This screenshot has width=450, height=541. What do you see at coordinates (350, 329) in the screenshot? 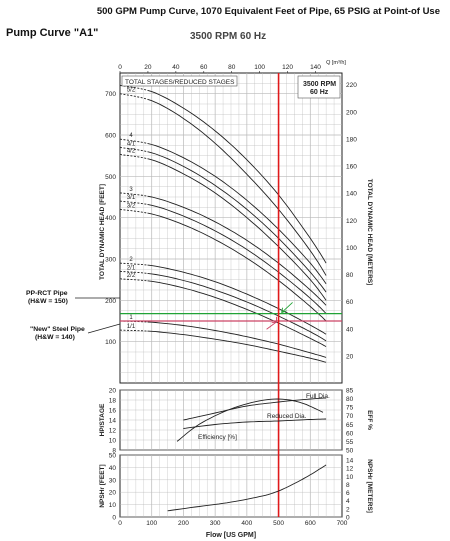
I see `head-y2-tick-label: 40` at bounding box center [350, 329].